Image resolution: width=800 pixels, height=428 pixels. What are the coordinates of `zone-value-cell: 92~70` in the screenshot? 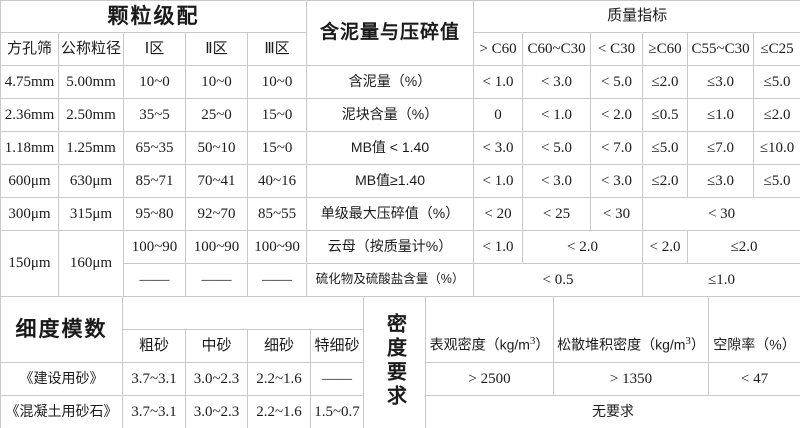 It's located at (216, 214).